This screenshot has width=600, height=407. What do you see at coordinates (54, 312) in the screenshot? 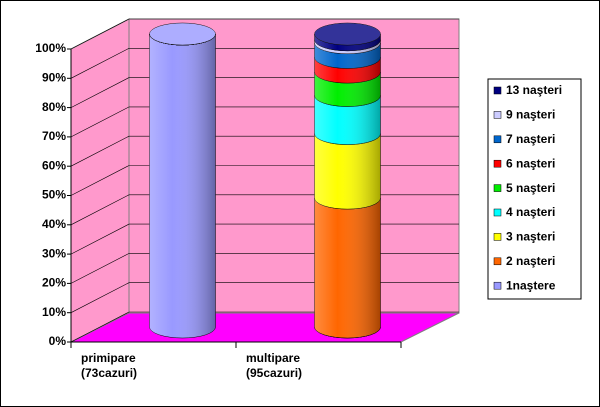
I see `y-tick-label: 10%` at bounding box center [54, 312].